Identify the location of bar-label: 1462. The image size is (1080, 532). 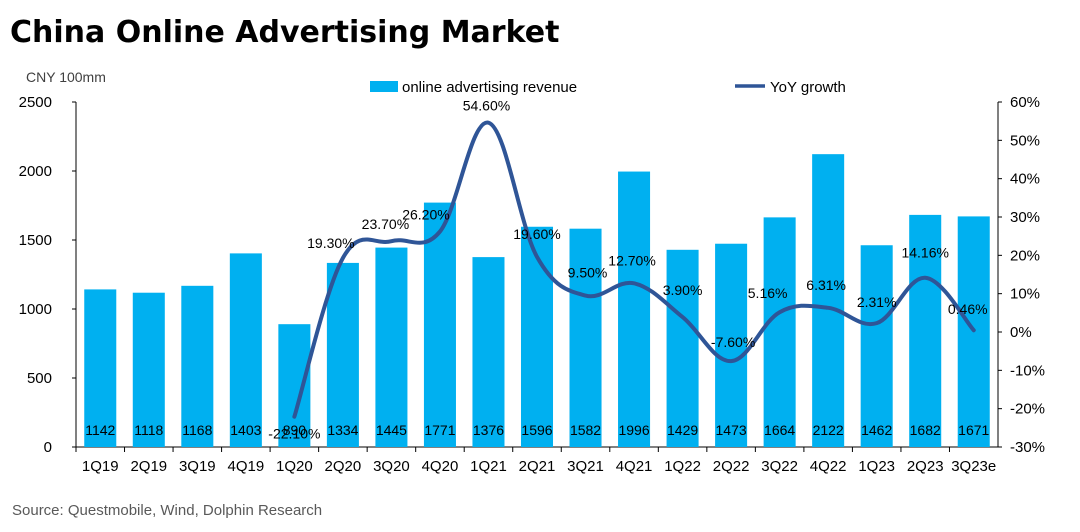
(876, 430).